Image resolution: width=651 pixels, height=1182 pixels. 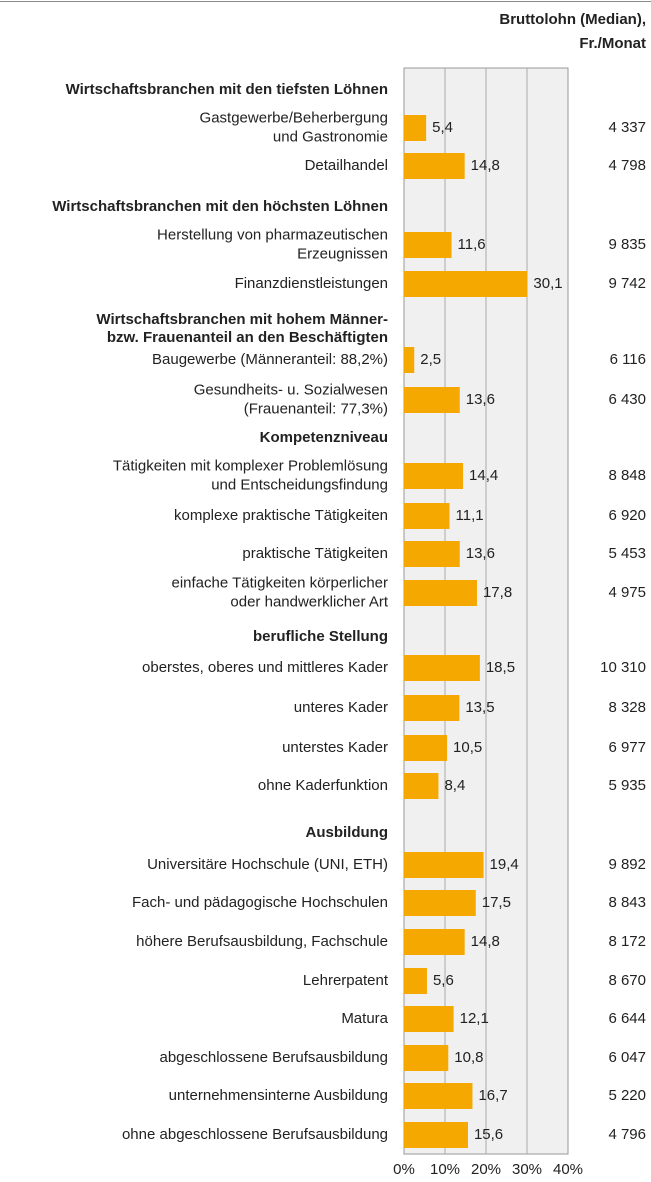 I want to click on category-label: Finanzdienstleistungen, so click(x=311, y=283).